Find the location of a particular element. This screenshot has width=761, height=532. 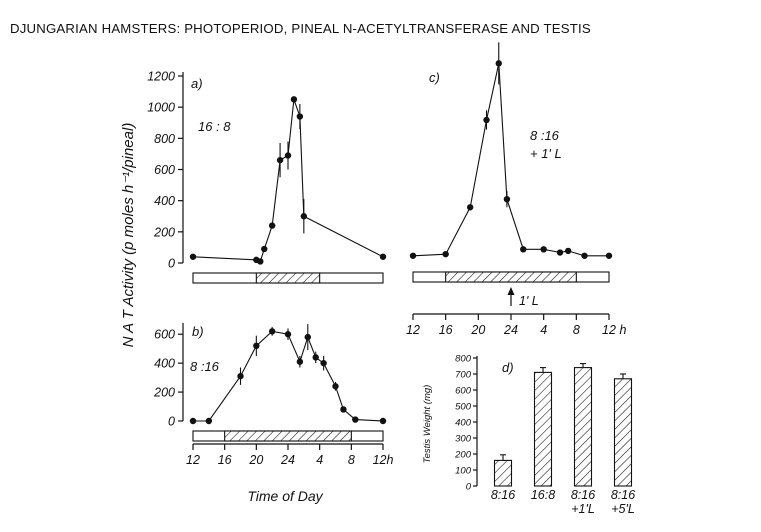

panel-a: a) 16 : 8 0 200 400 600 800 1000 1200 is located at coordinates (267, 177).